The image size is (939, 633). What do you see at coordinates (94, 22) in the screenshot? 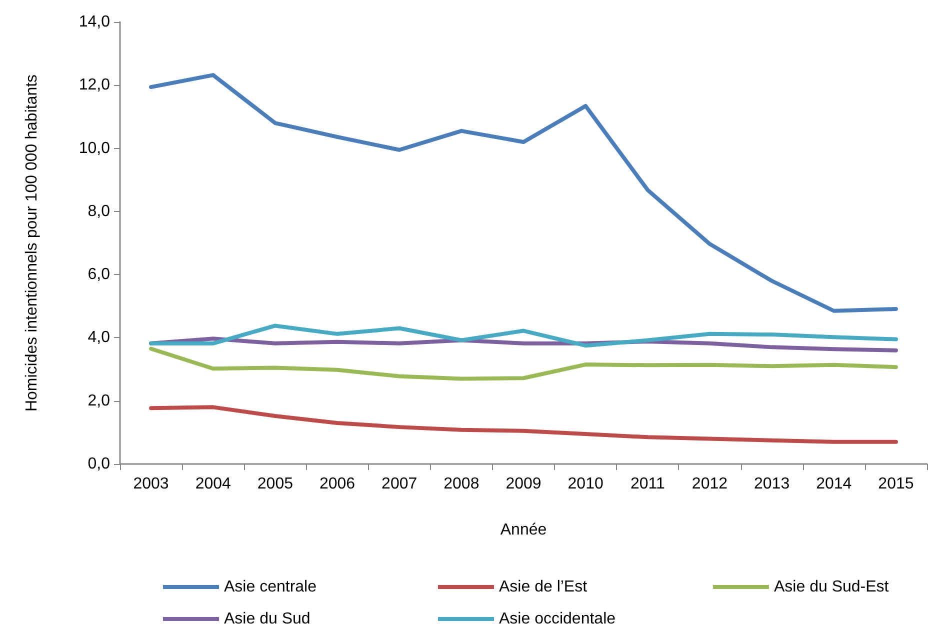
I see `y-tick-label: 14,0` at bounding box center [94, 22].